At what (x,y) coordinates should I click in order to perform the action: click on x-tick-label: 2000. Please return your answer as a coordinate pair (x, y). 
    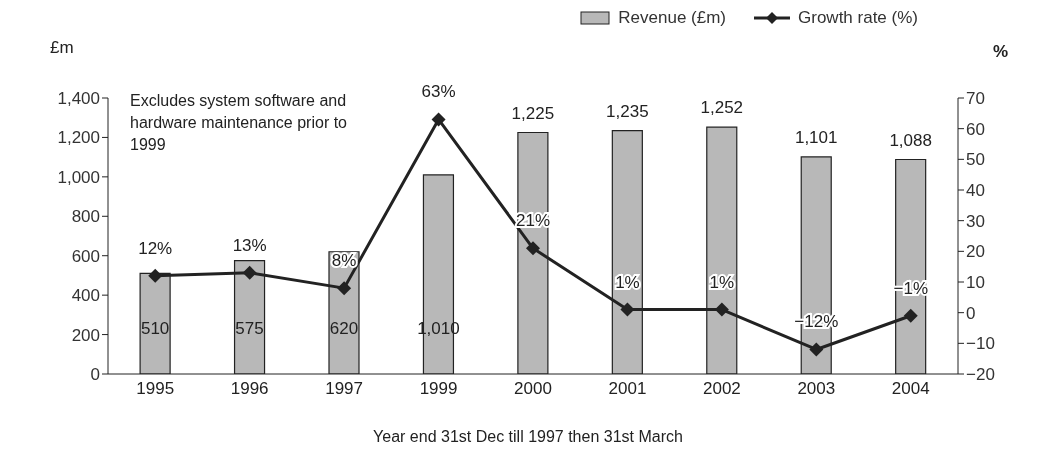
    Looking at the image, I should click on (533, 389).